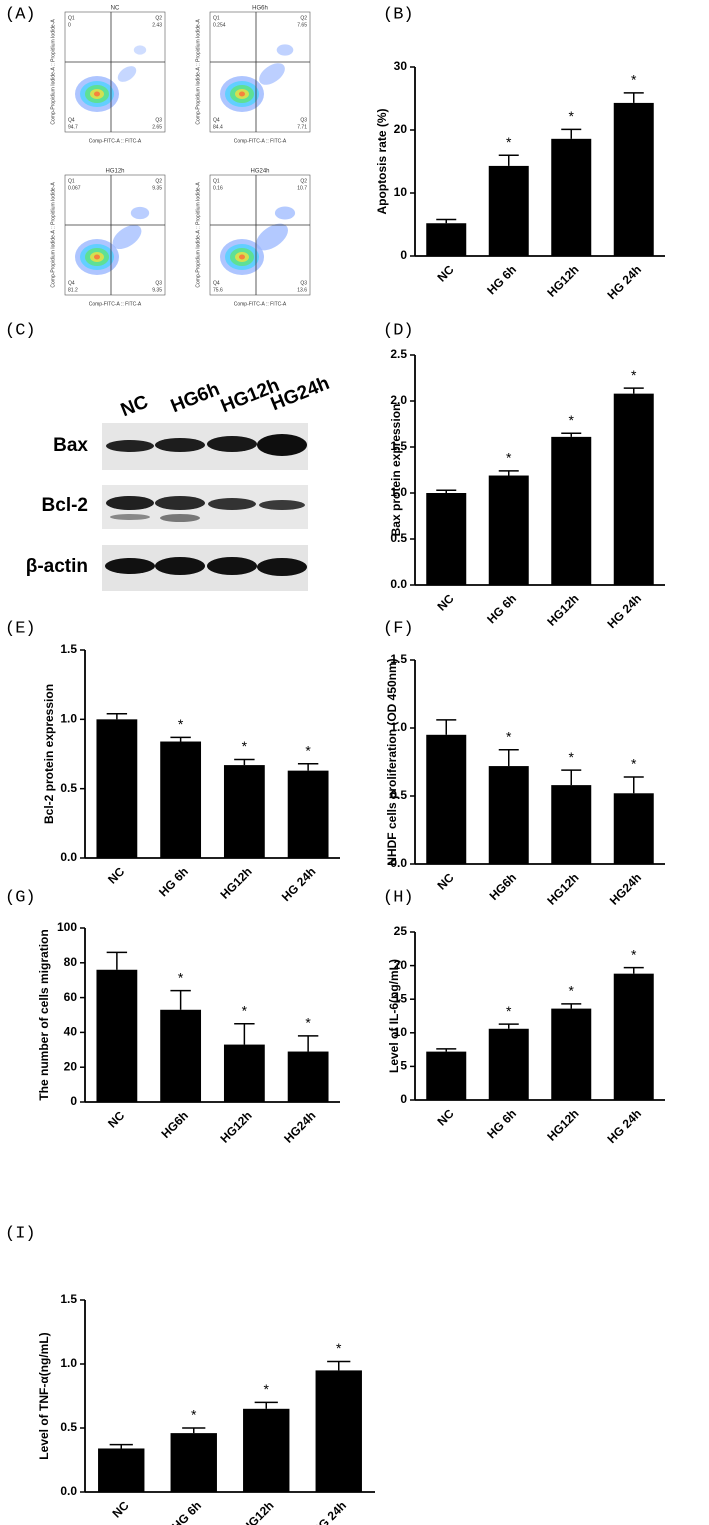 Image resolution: width=709 pixels, height=1525 pixels. I want to click on plot-title: HG12h, so click(114, 172).